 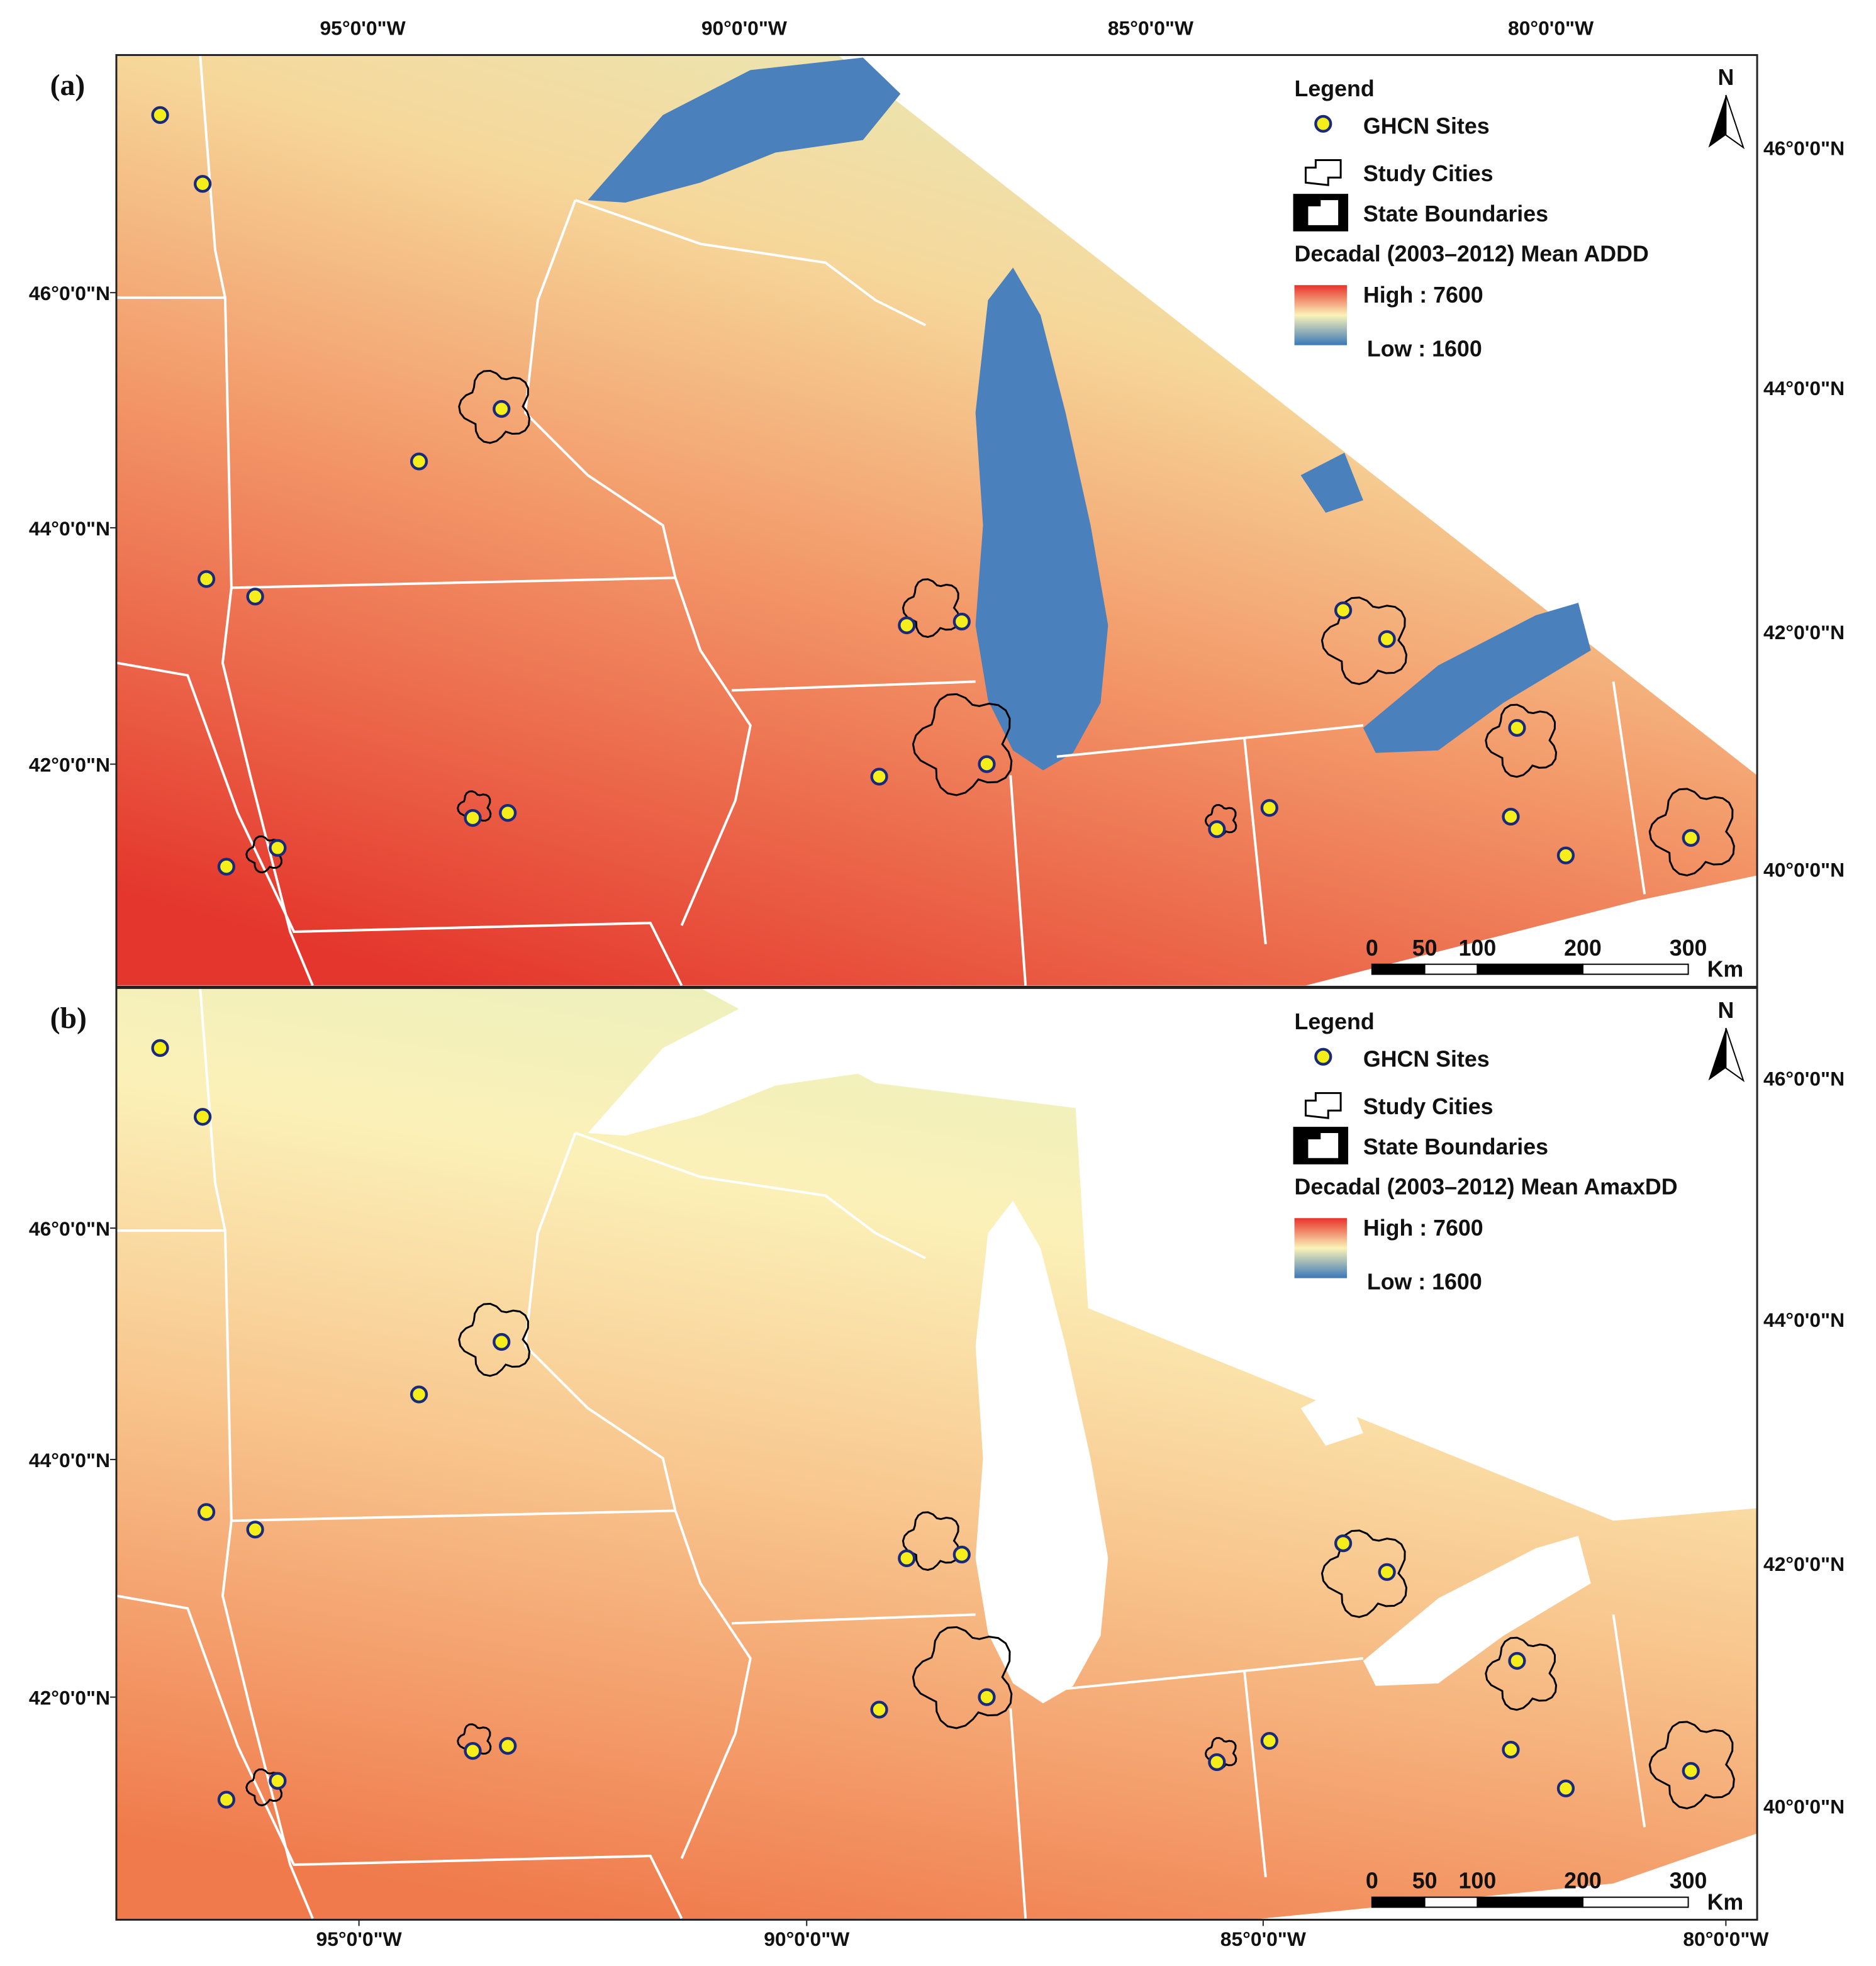 What do you see at coordinates (1150, 28) in the screenshot?
I see `lon-label: 85°0'0"W` at bounding box center [1150, 28].